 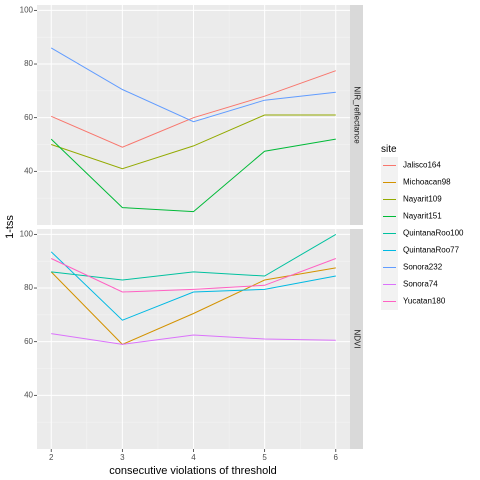 I want to click on legend-label: Yucatan180, so click(x=424, y=301).